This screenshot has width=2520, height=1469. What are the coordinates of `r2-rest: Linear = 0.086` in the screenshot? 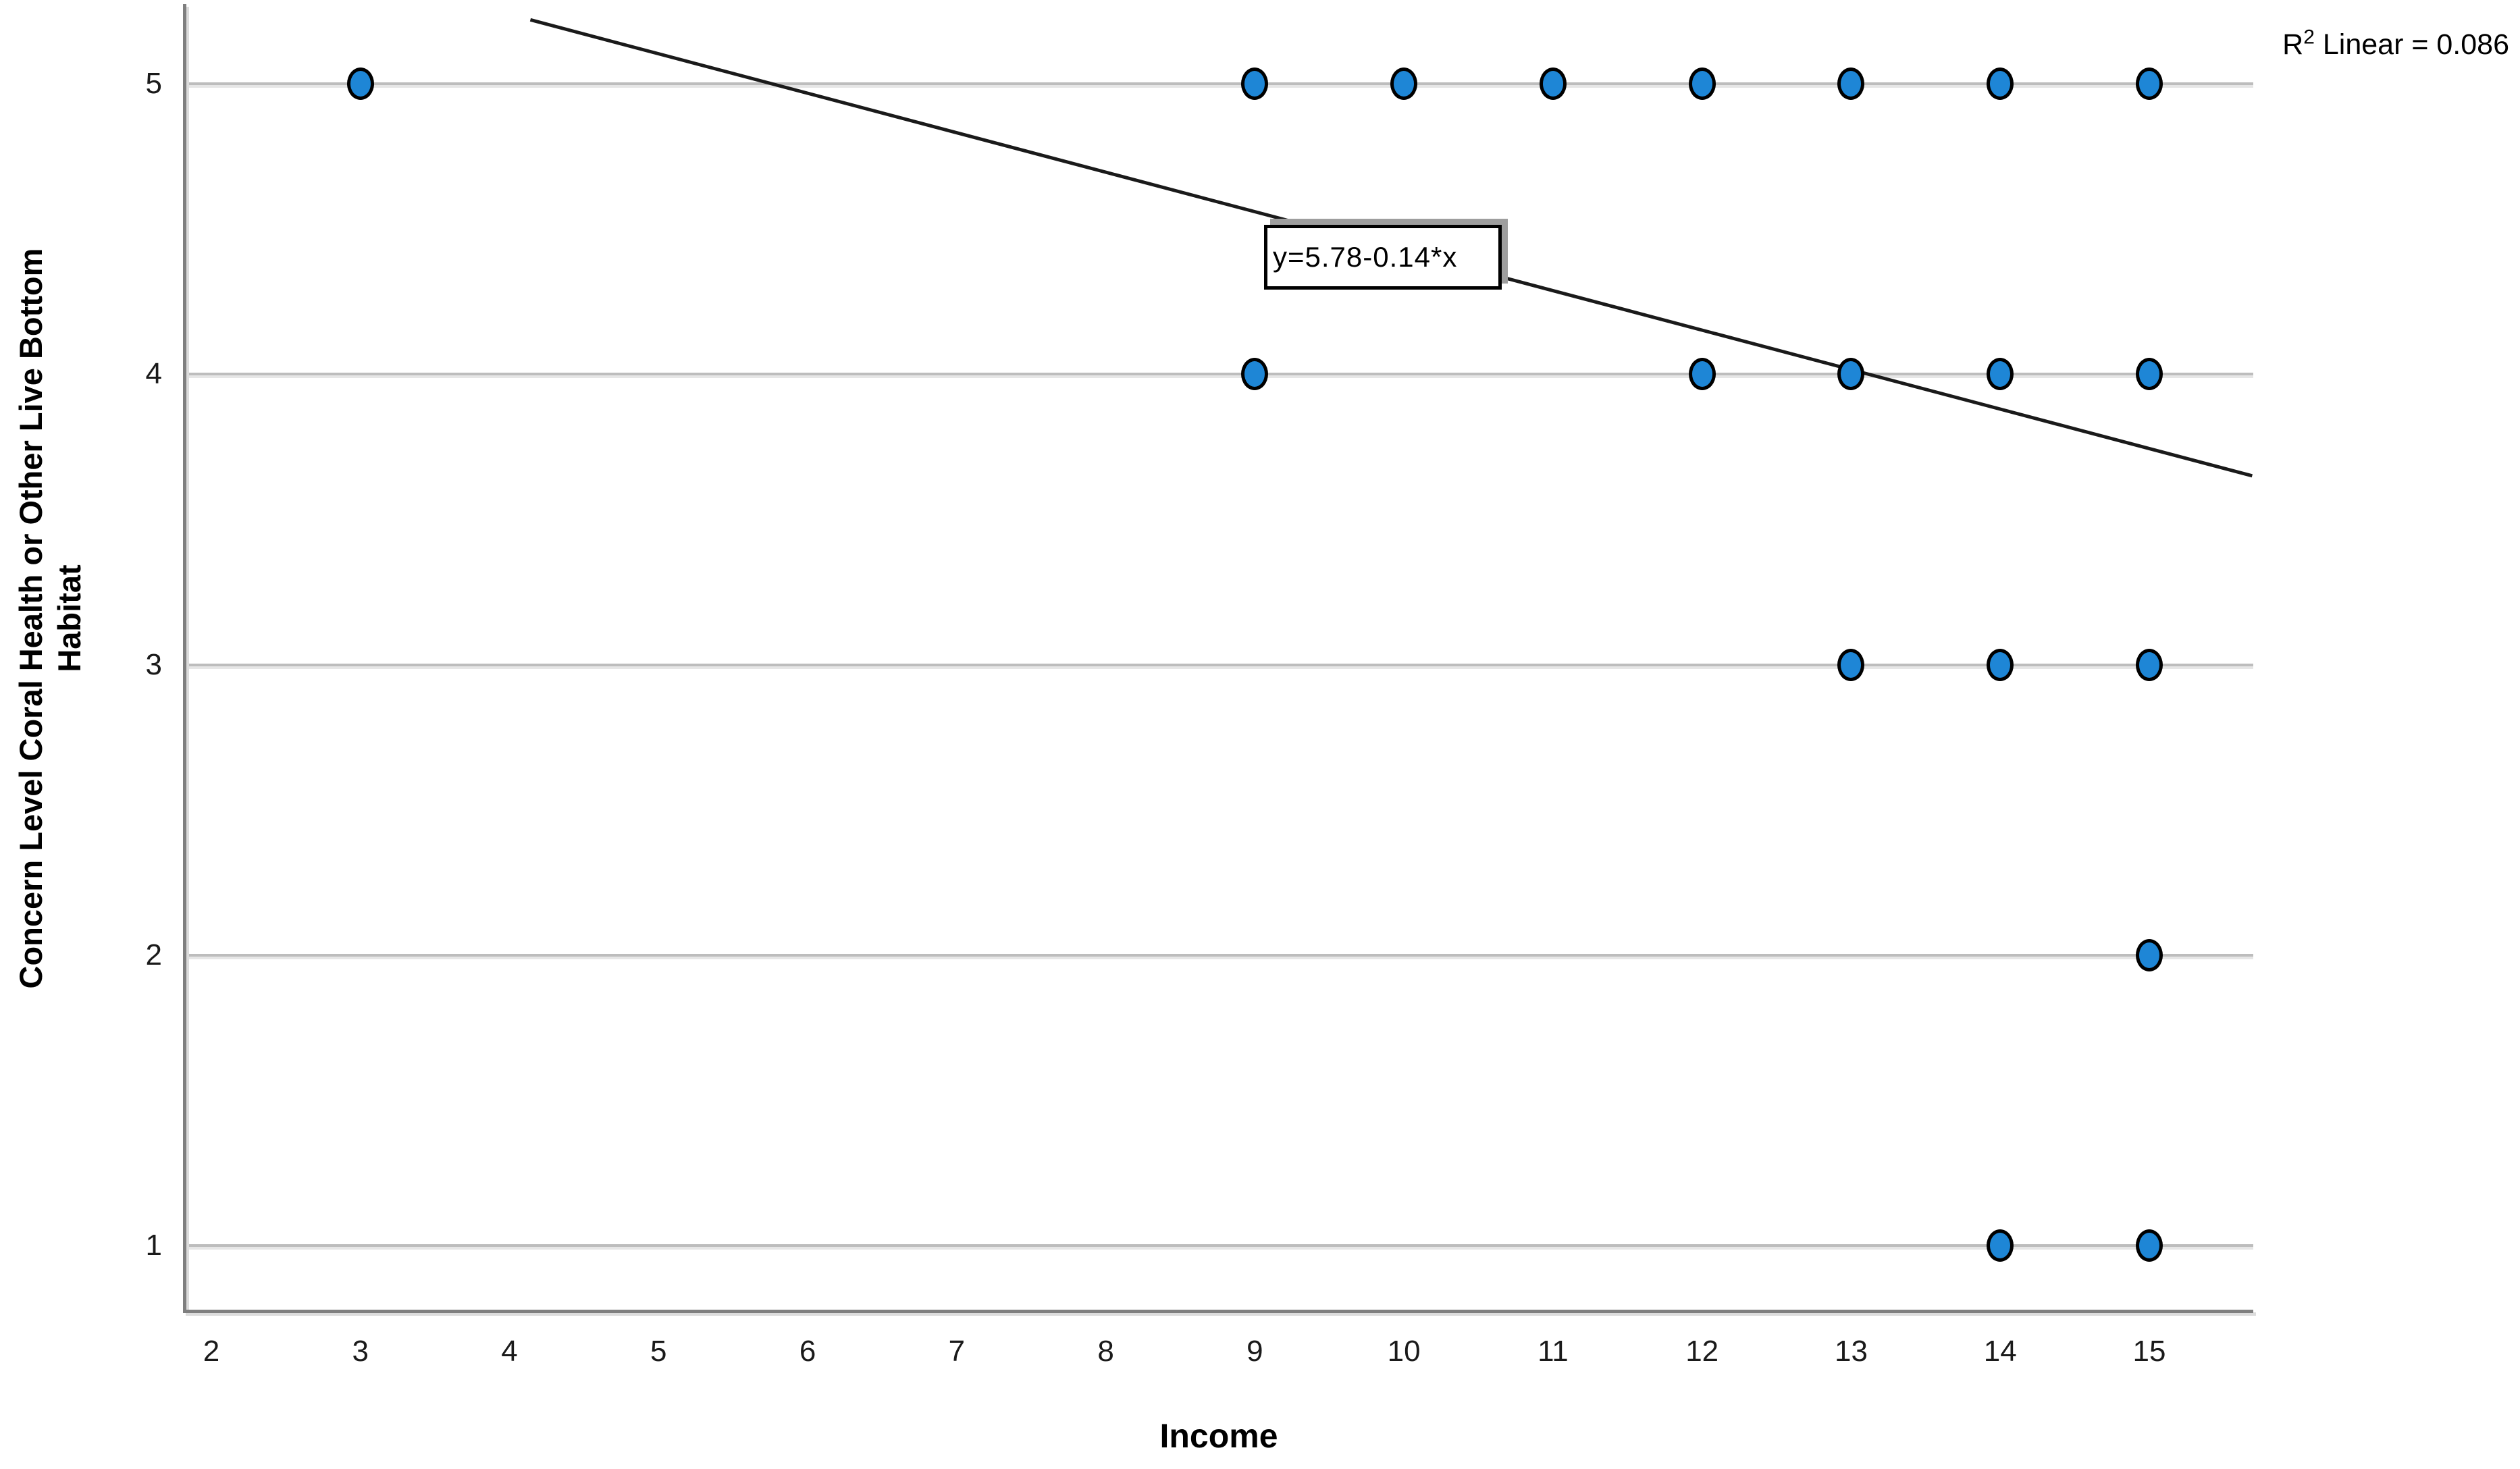 It's located at (2411, 44).